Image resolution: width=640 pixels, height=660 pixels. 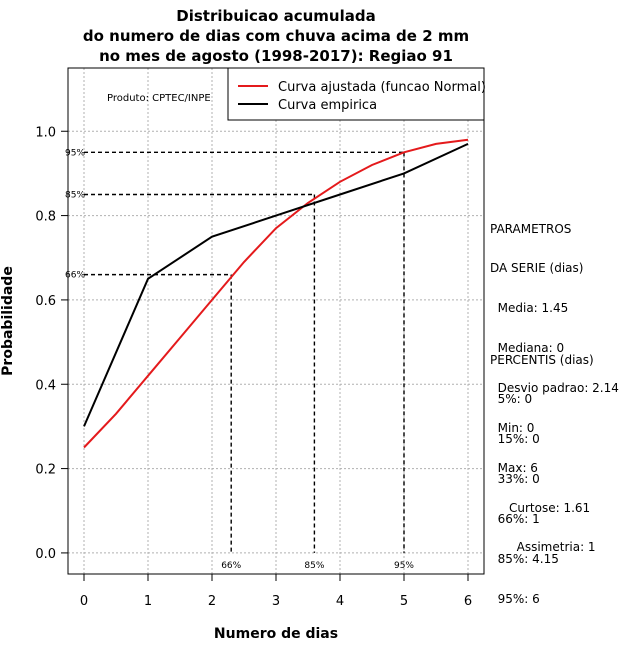 What do you see at coordinates (537, 268) in the screenshot?
I see `parametros-line: DA SERIE (dias)` at bounding box center [537, 268].